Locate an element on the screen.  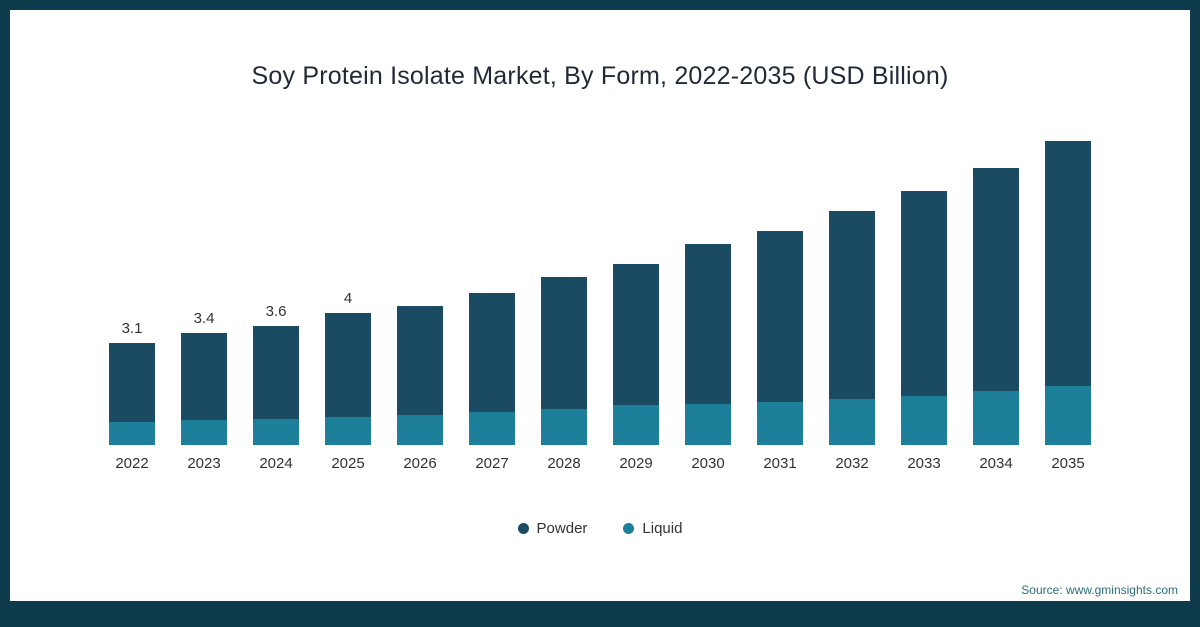
bar-column: 3.1 2022 is located at coordinates (132, 302).